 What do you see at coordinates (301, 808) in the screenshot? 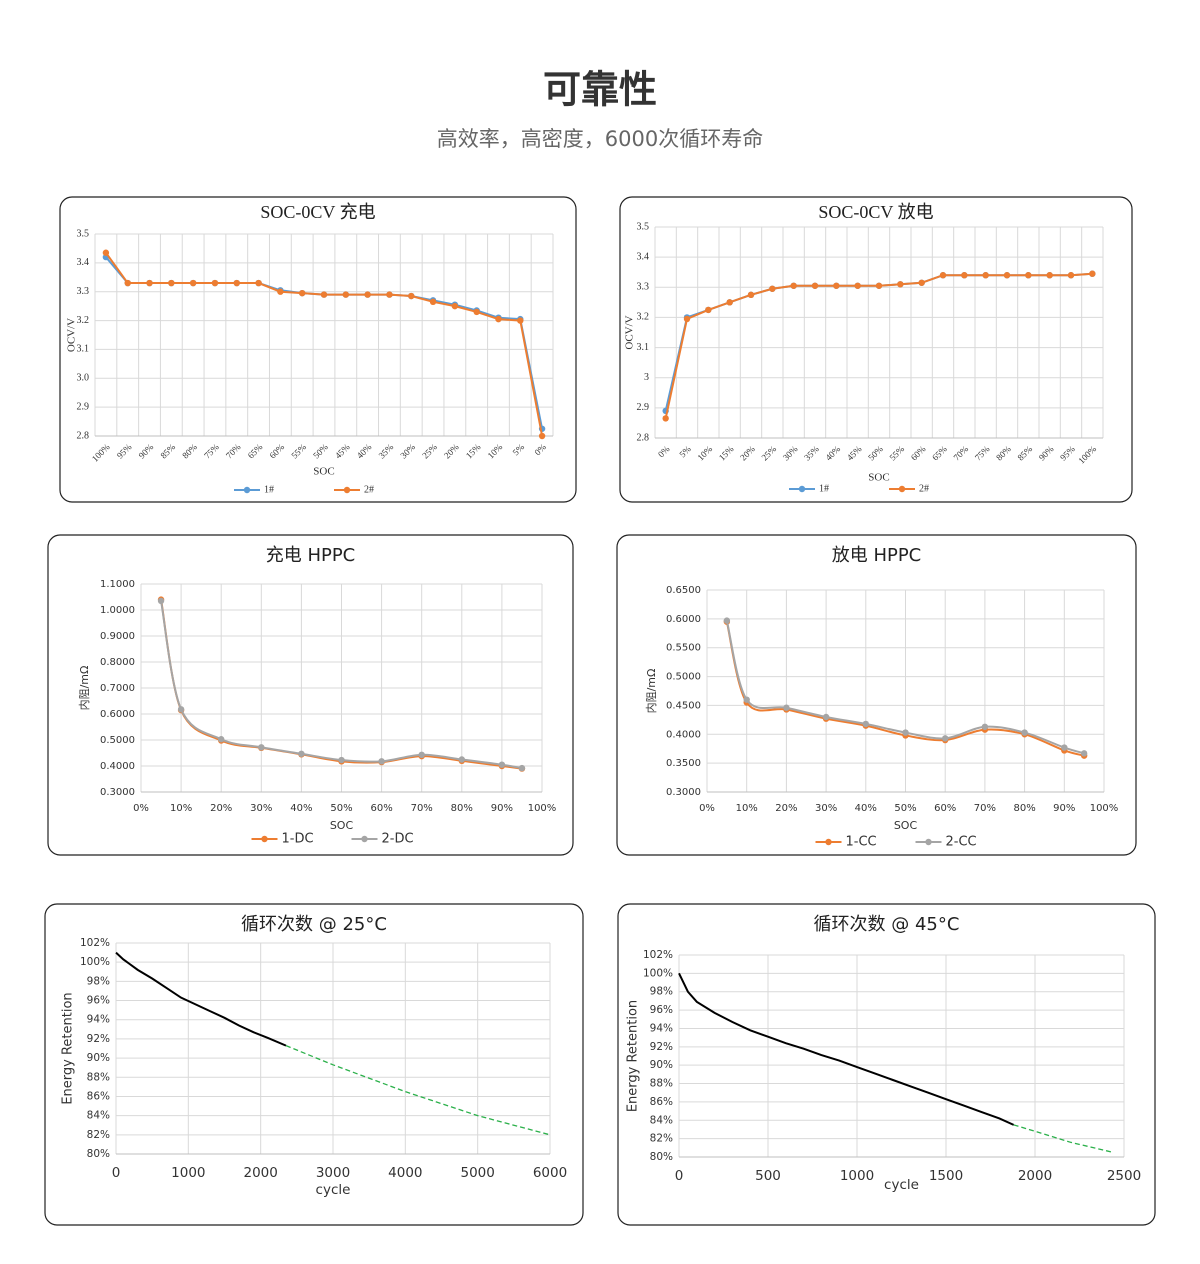
I see `x-tick-label: 40%` at bounding box center [301, 808].